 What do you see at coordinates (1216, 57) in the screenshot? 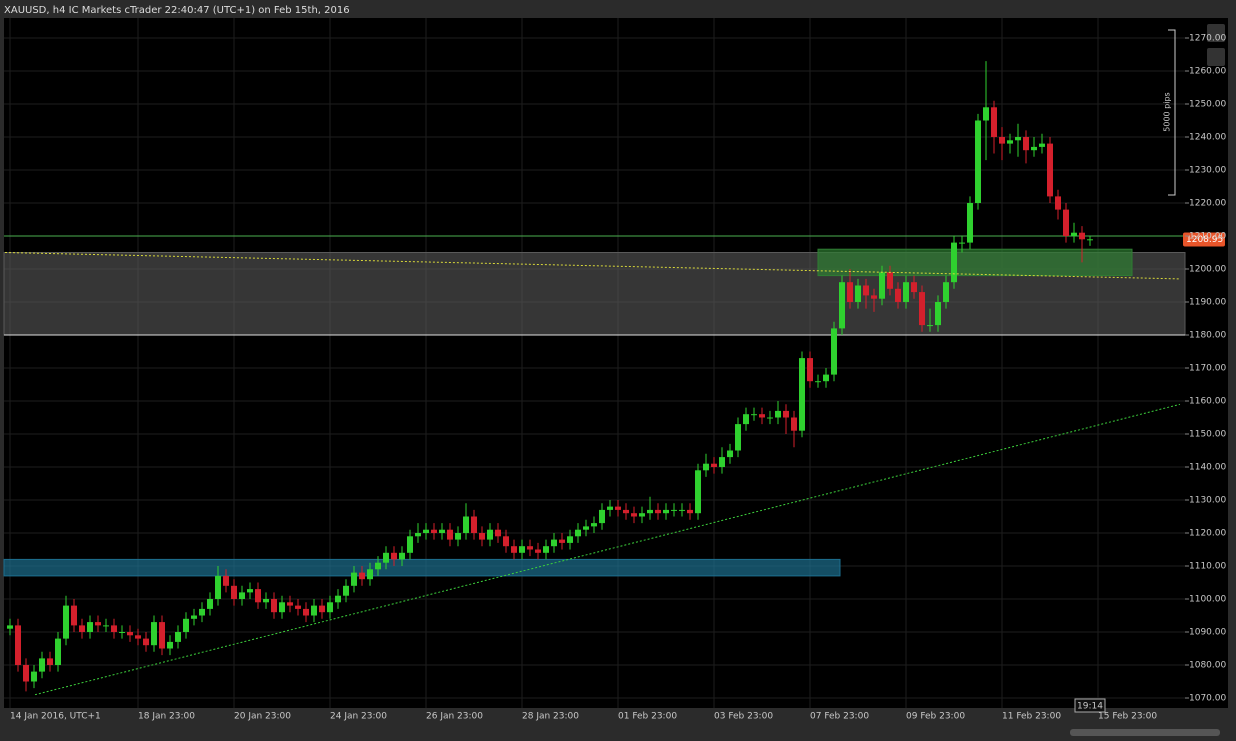
I see `screenshot-button` at bounding box center [1216, 57].